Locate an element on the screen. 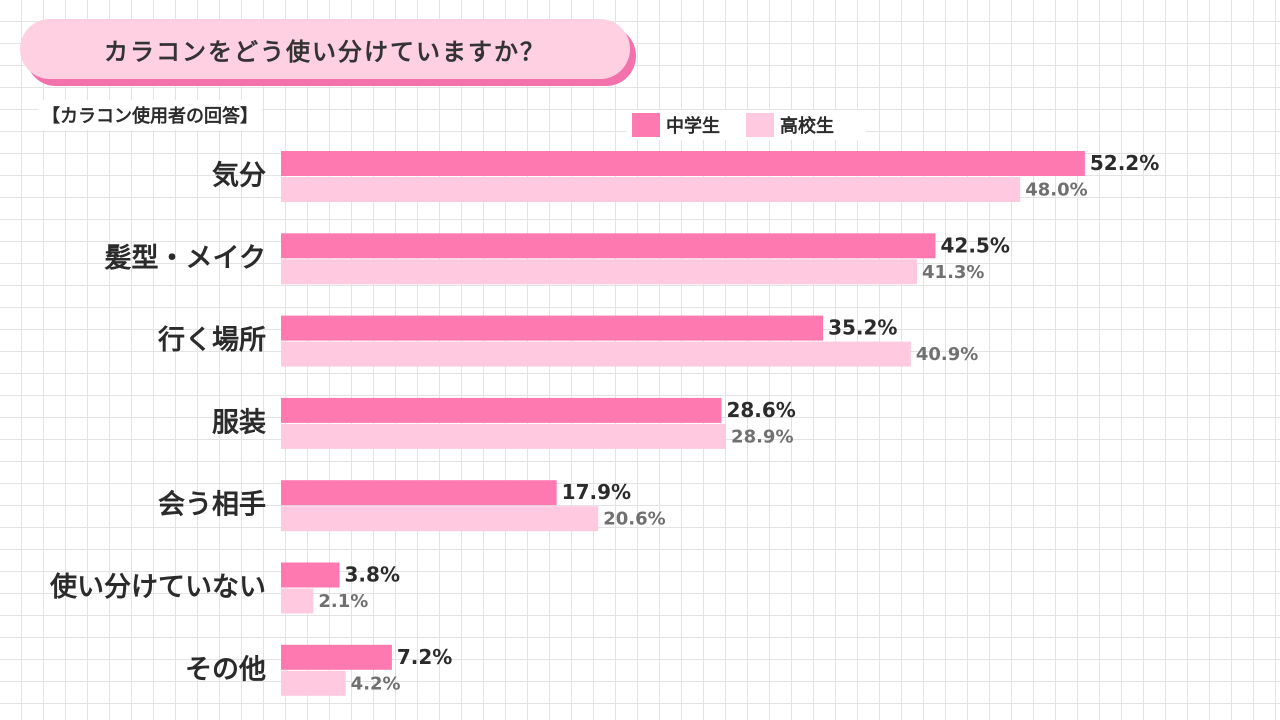  data-label-junior-high: 28.6% is located at coordinates (760, 410).